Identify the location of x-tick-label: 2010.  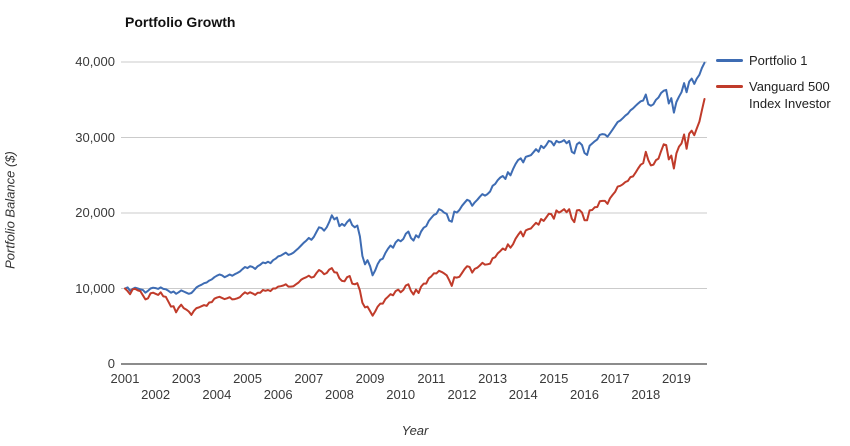
(401, 394).